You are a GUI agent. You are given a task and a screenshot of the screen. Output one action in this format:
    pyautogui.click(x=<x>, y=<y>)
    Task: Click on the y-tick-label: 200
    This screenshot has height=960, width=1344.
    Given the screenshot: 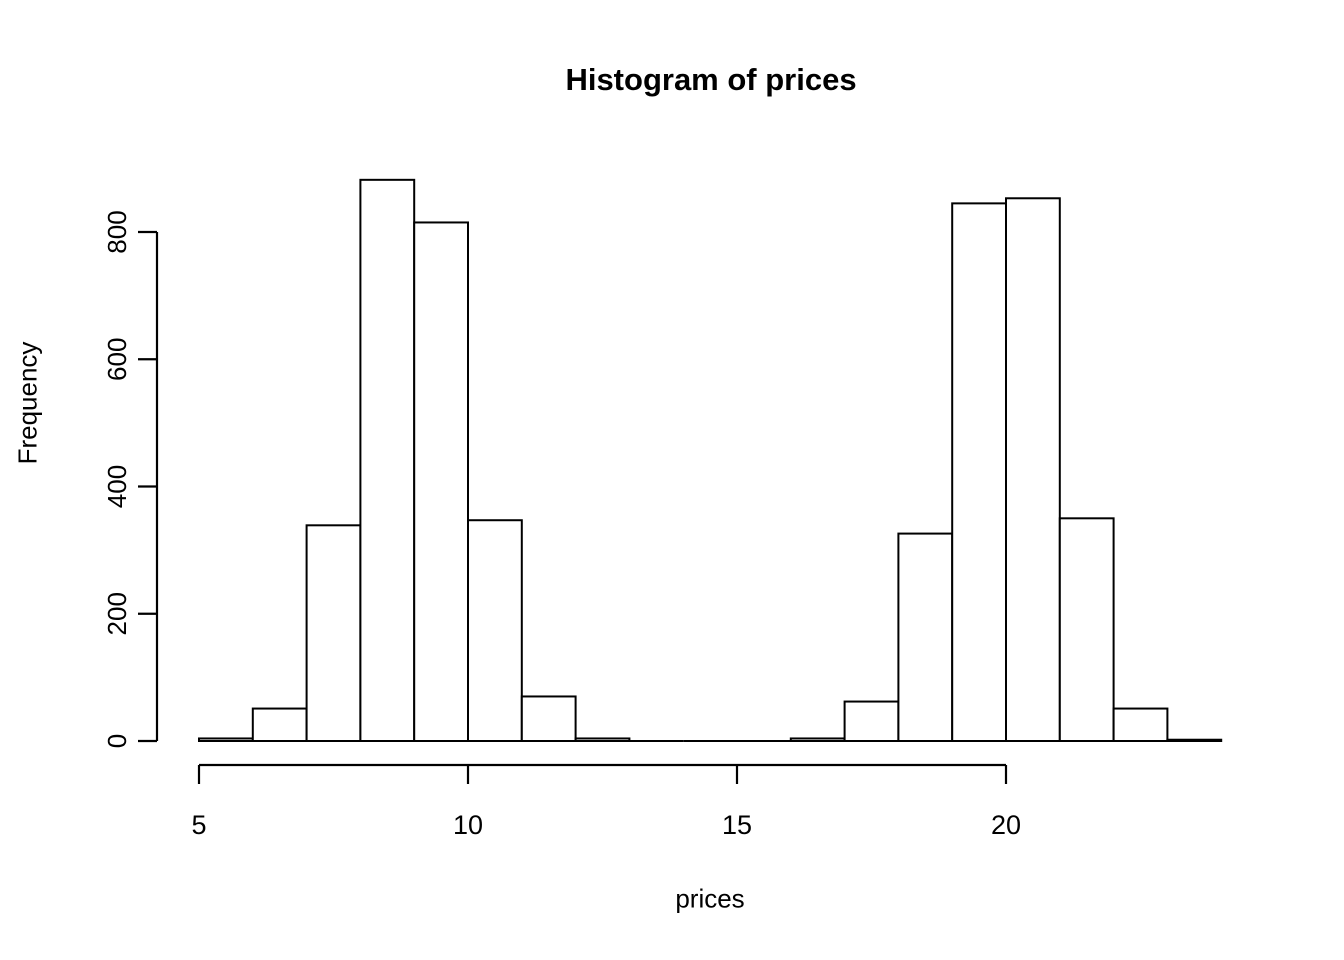 What is the action you would take?
    pyautogui.click(x=117, y=613)
    